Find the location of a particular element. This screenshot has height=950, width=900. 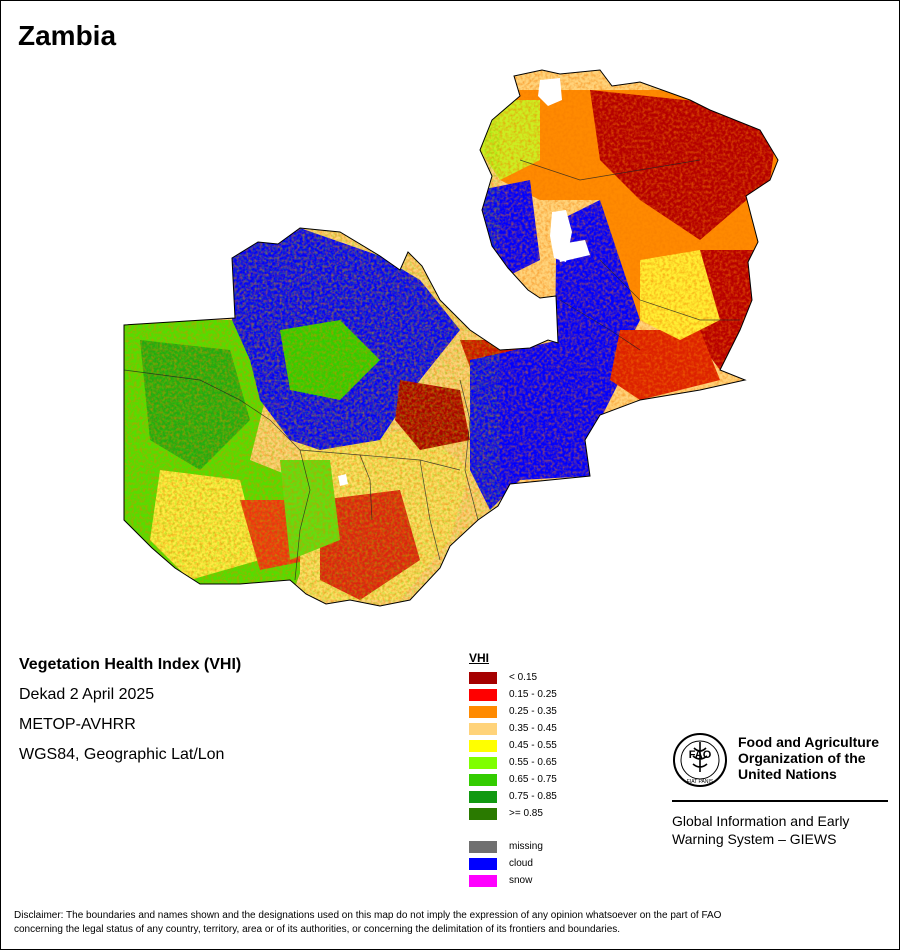

legend-class-label: >= 0.85 is located at coordinates (526, 813).